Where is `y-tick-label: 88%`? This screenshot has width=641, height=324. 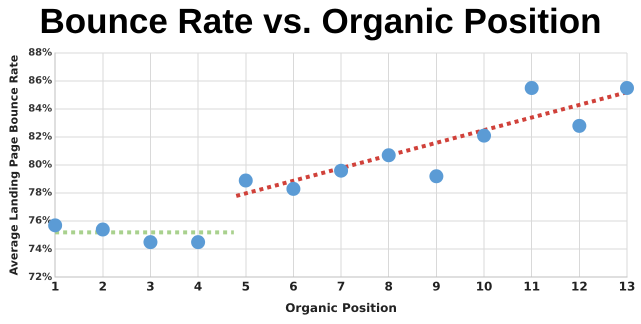
y-tick-label: 88% is located at coordinates (40, 53).